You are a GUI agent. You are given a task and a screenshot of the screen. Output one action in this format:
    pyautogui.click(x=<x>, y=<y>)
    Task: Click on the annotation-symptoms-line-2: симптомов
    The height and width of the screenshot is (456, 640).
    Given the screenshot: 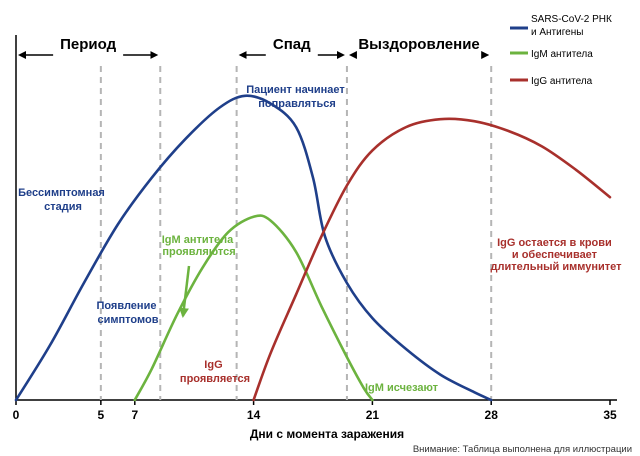 What is the action you would take?
    pyautogui.click(x=128, y=320)
    